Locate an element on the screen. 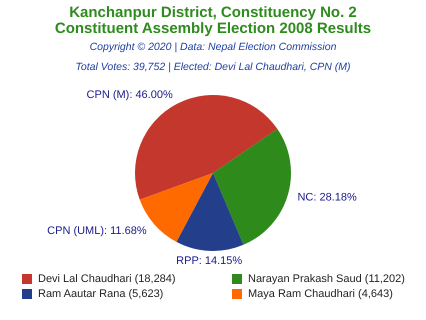 The height and width of the screenshot is (320, 426). data-label: CPN (UML): 11.68% is located at coordinates (97, 230).